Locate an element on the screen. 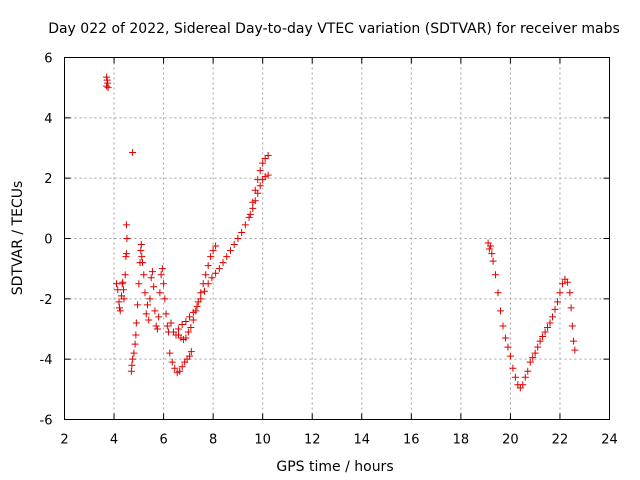 The image size is (640, 480). y-tick-labels: -6 -4 -2 0 2 4 6 is located at coordinates (46, 240).